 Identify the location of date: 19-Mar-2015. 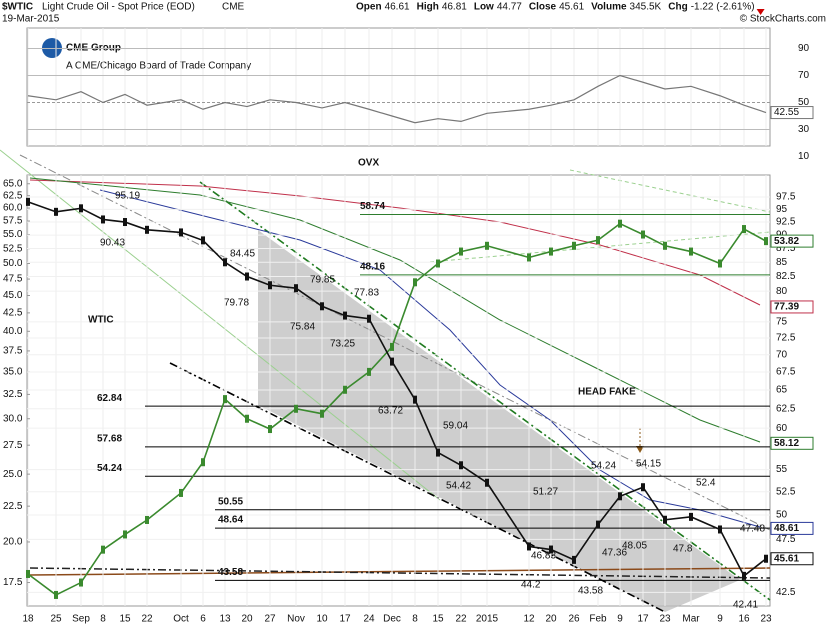
(31, 19).